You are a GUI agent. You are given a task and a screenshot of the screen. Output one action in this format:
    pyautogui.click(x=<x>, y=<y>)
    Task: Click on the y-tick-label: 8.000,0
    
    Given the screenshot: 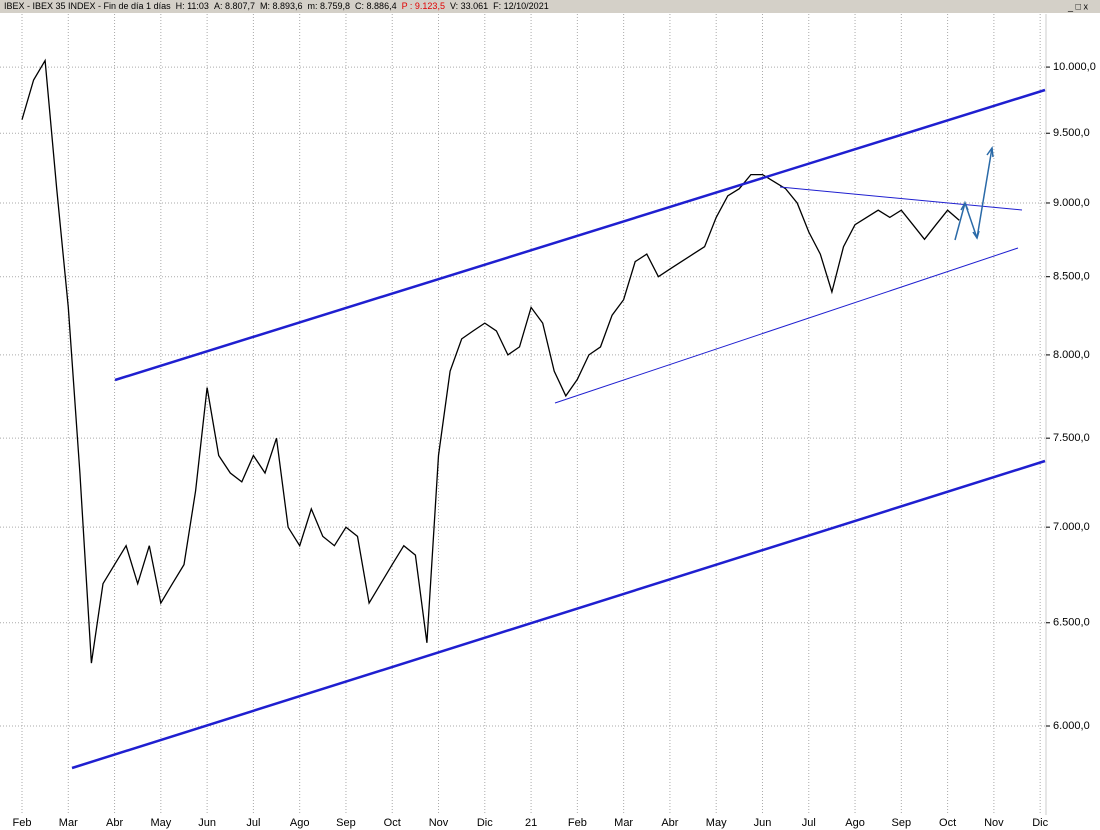 What is the action you would take?
    pyautogui.click(x=1071, y=355)
    